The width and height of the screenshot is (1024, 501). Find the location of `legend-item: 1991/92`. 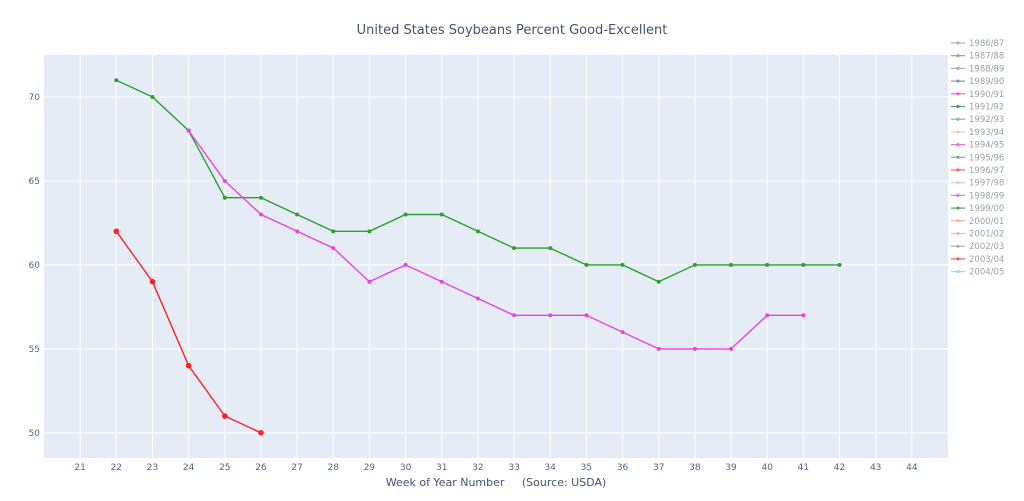

legend-item: 1991/92 is located at coordinates (977, 108).